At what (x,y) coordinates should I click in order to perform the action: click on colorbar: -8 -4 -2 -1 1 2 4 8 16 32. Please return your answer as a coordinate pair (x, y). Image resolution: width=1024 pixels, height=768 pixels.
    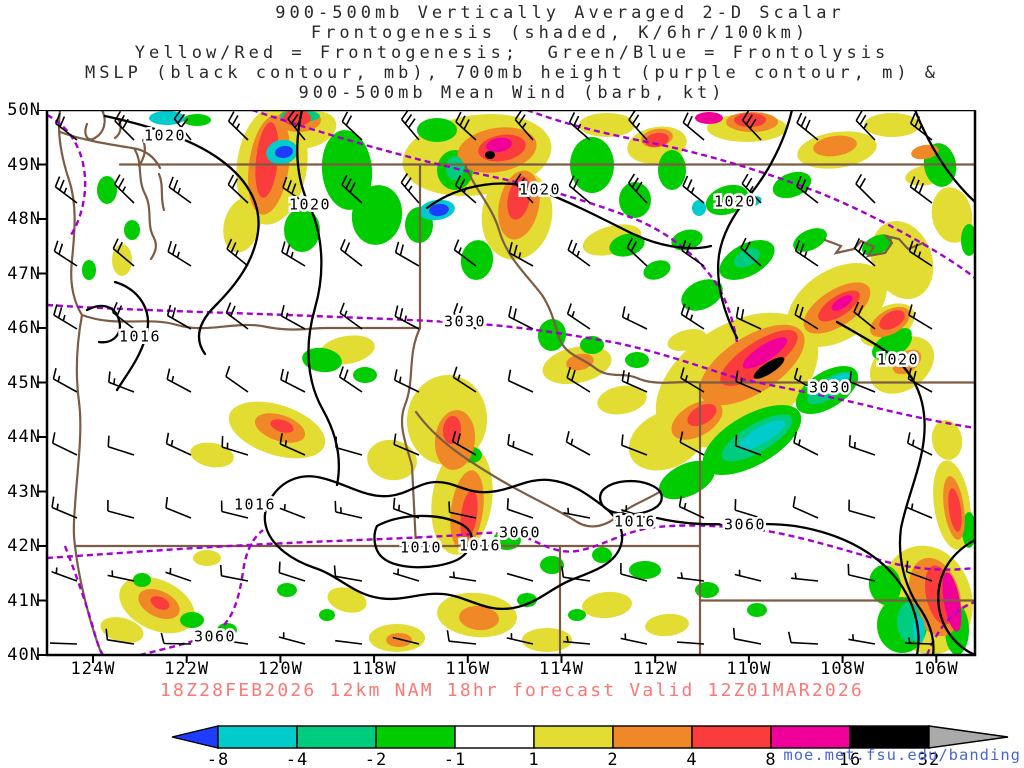
    Looking at the image, I should click on (590, 746).